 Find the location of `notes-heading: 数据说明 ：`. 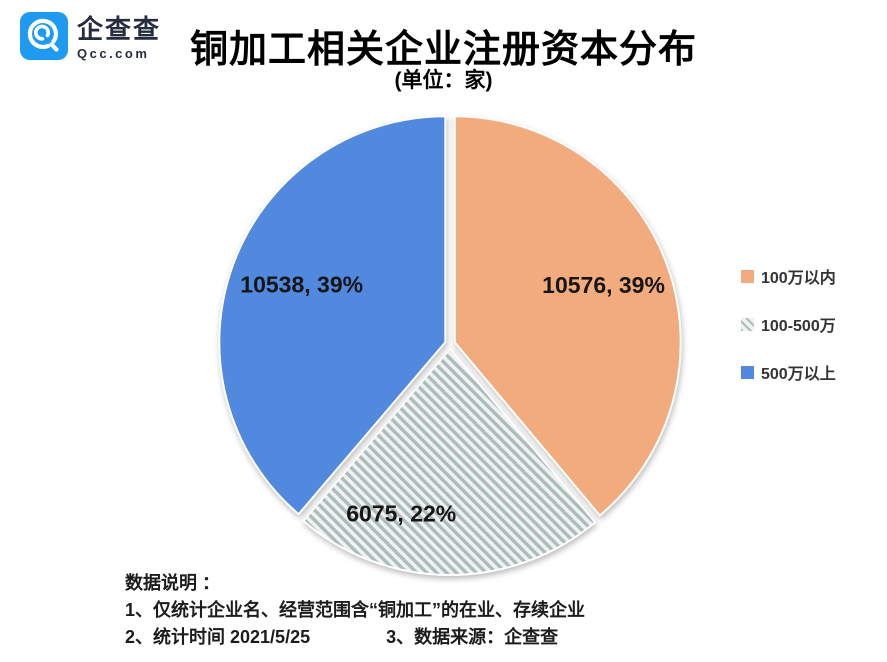

notes-heading: 数据说明 ： is located at coordinates (173, 583).